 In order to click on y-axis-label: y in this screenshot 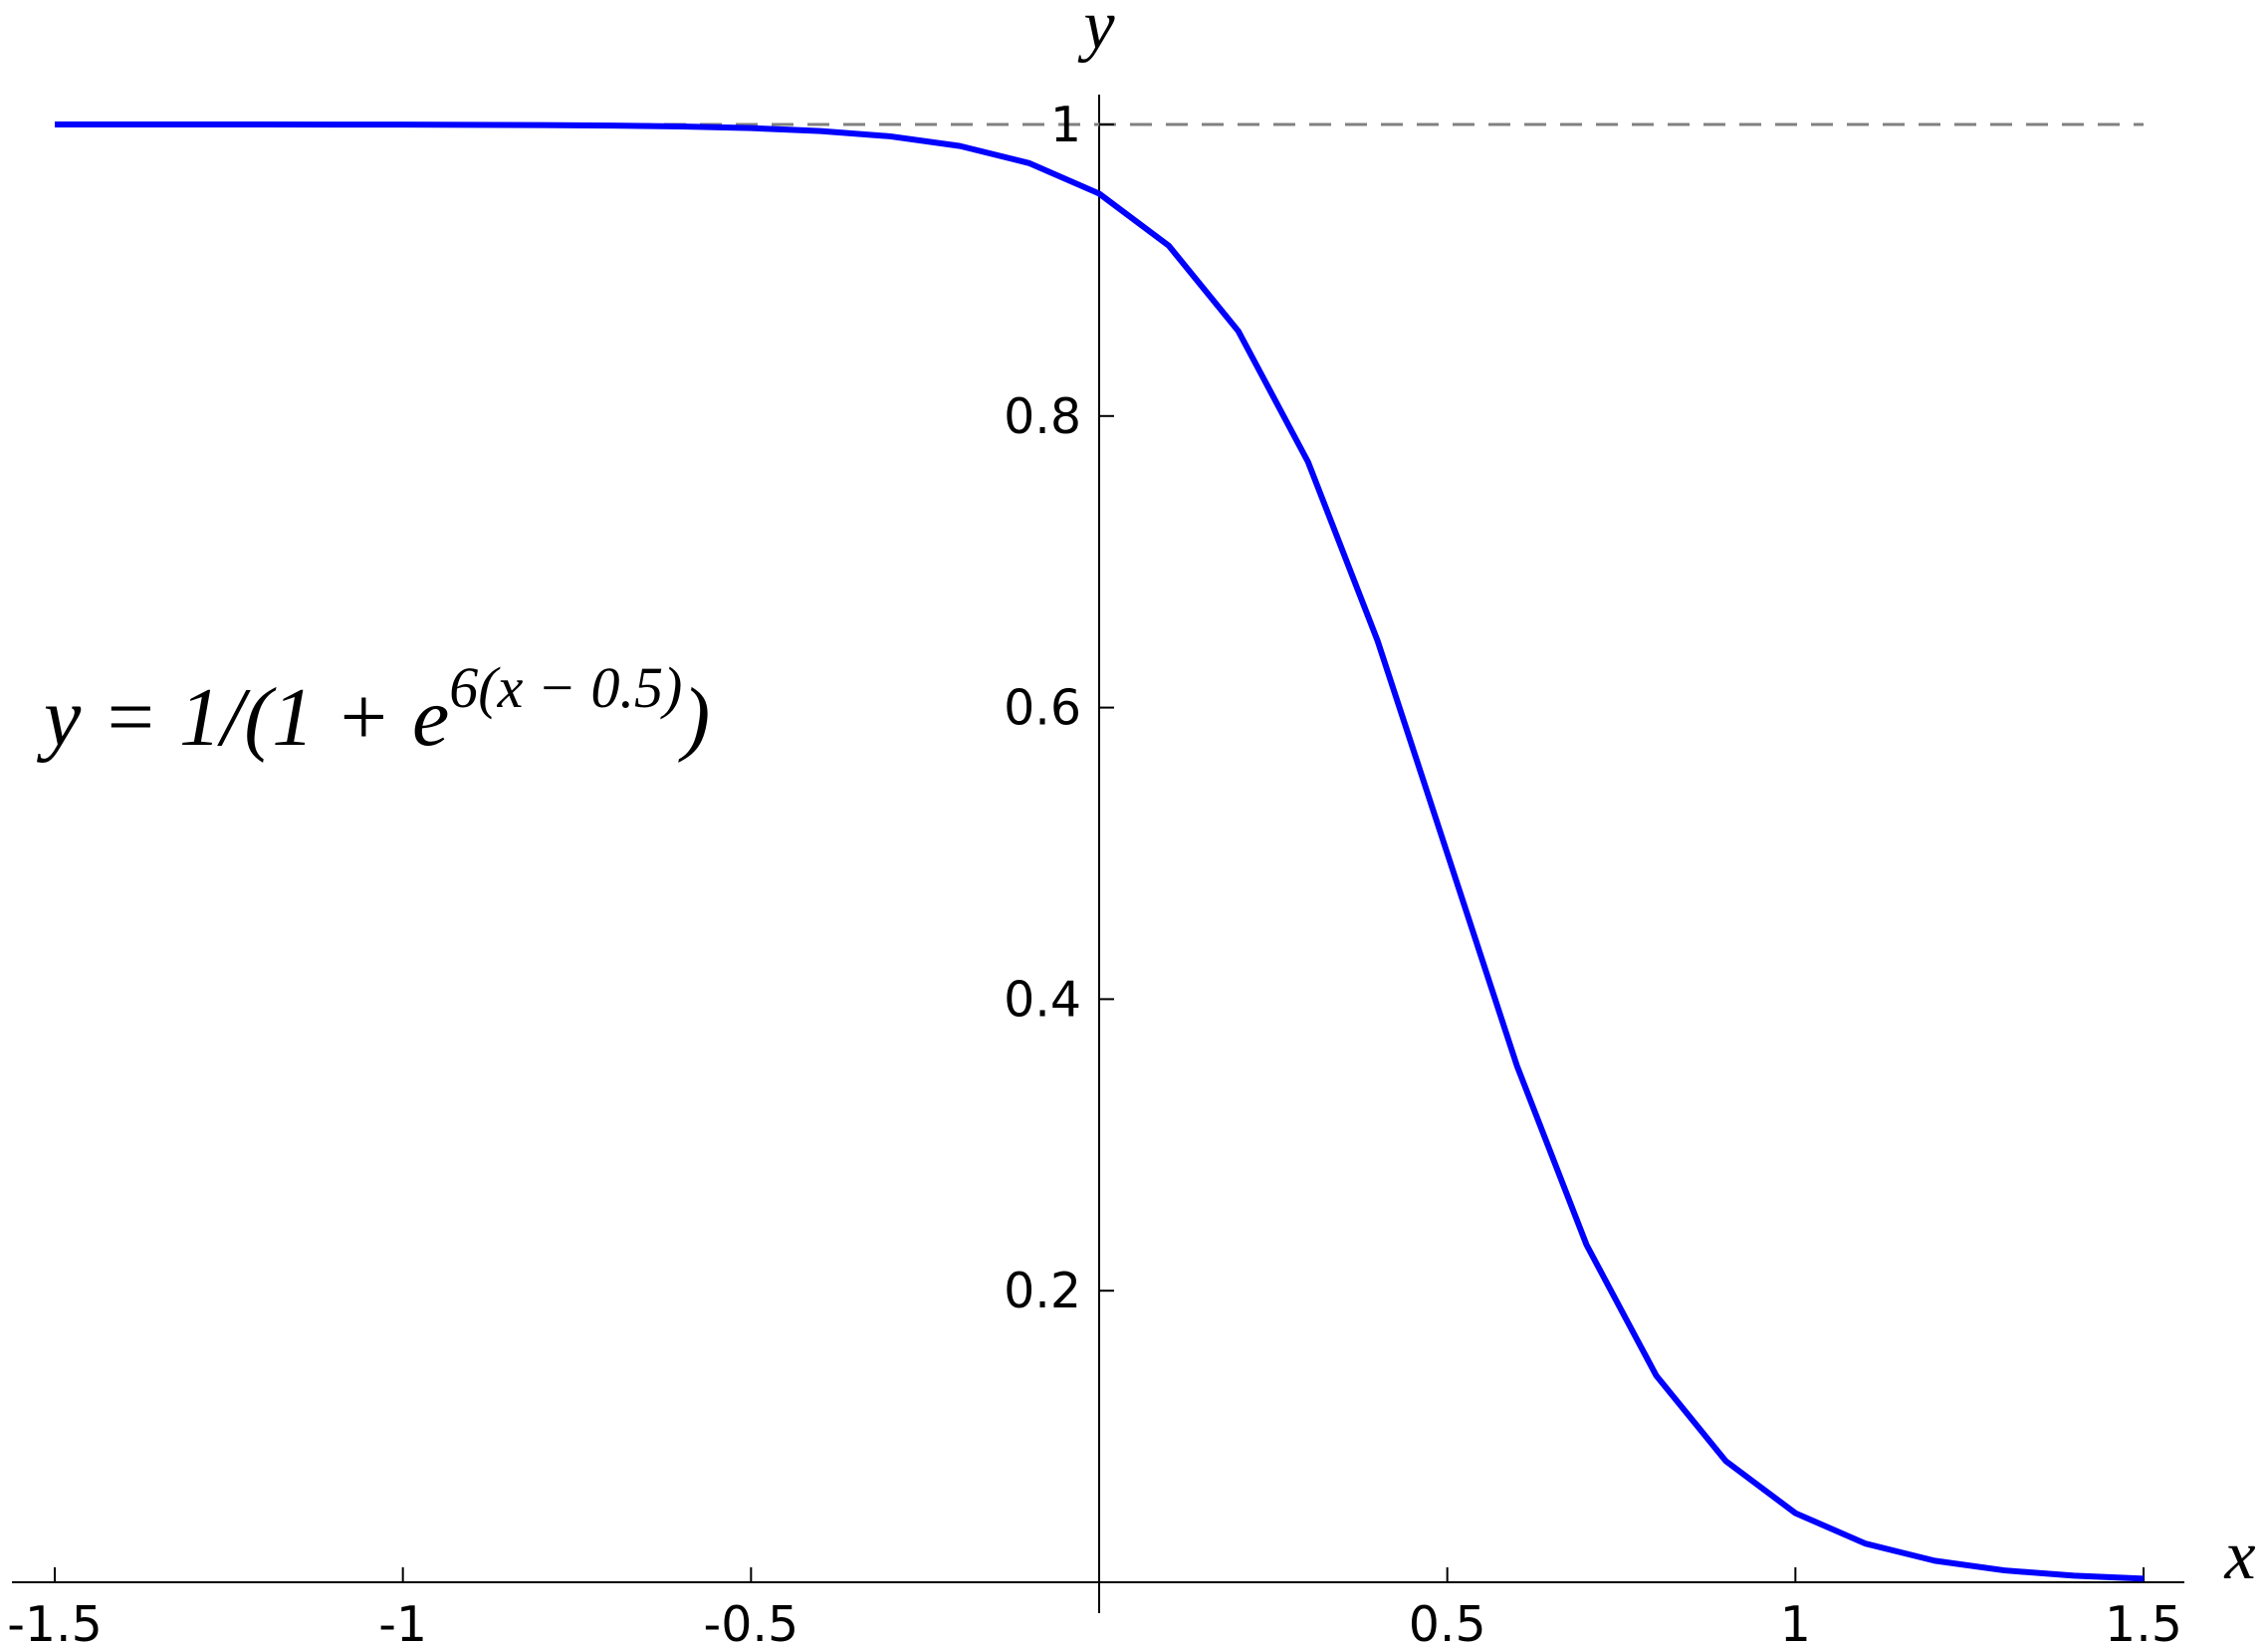, I will do `click(1096, 32)`.